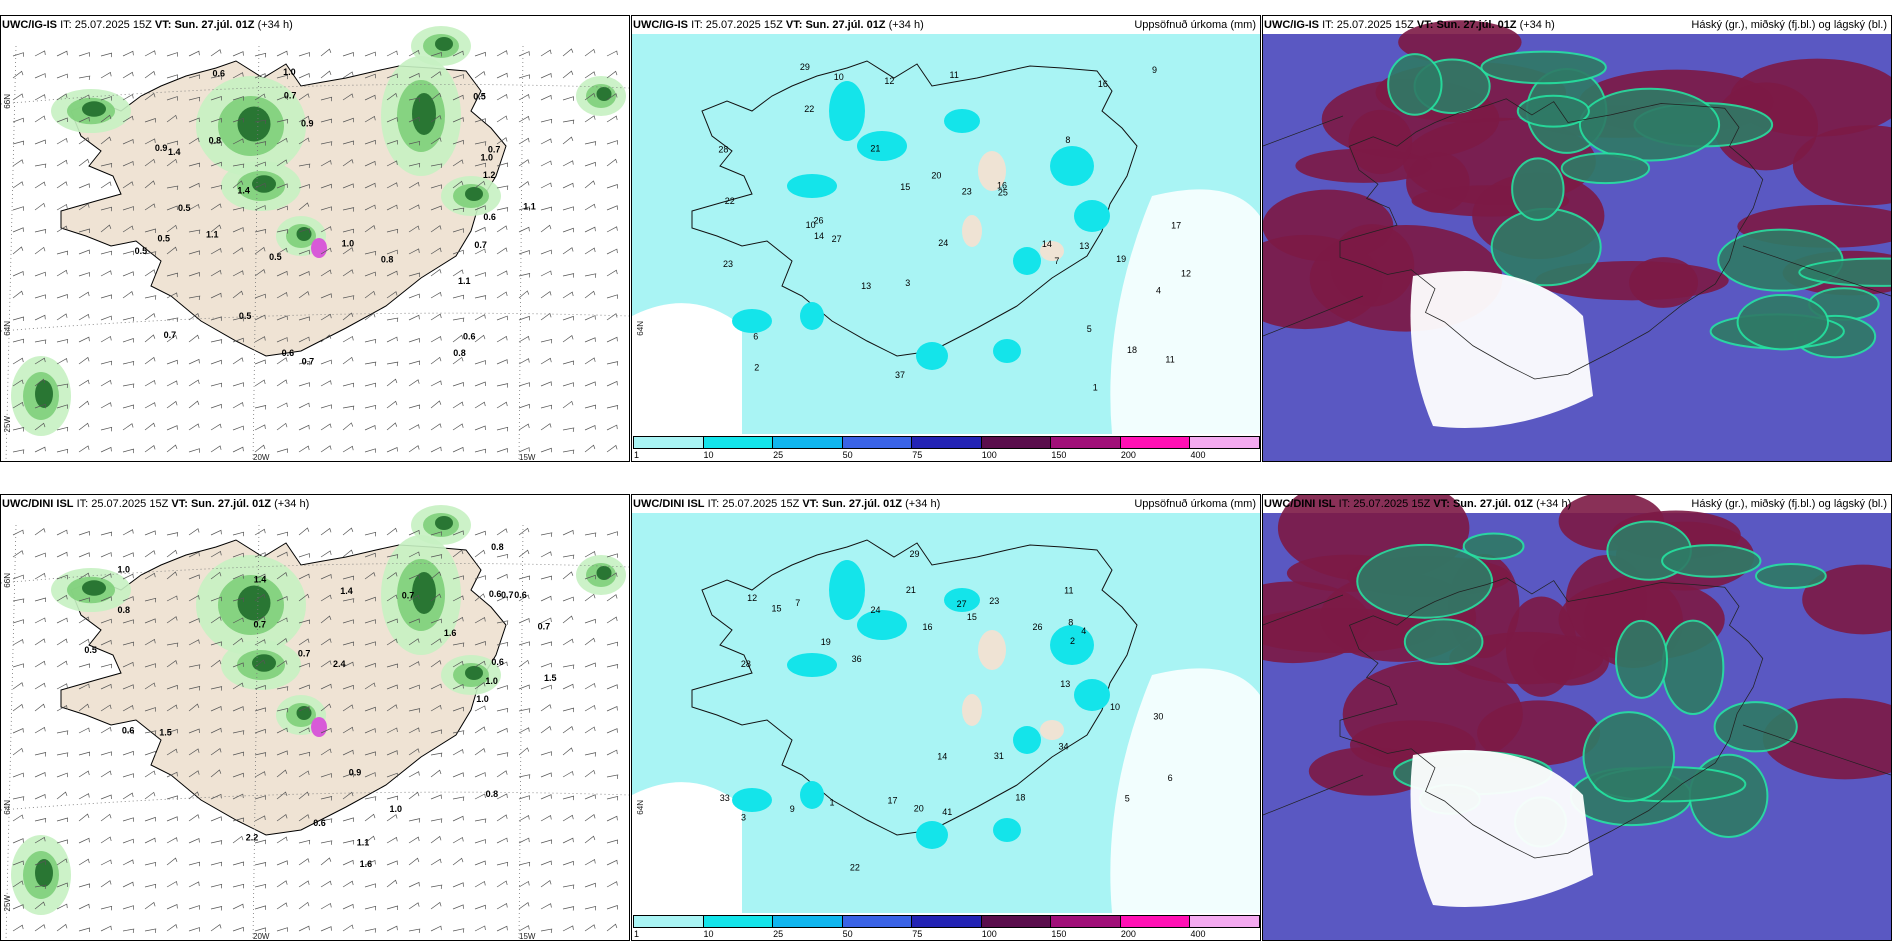  Describe the element at coordinates (170, 335) in the screenshot. I see `value-label: 0.7` at that location.